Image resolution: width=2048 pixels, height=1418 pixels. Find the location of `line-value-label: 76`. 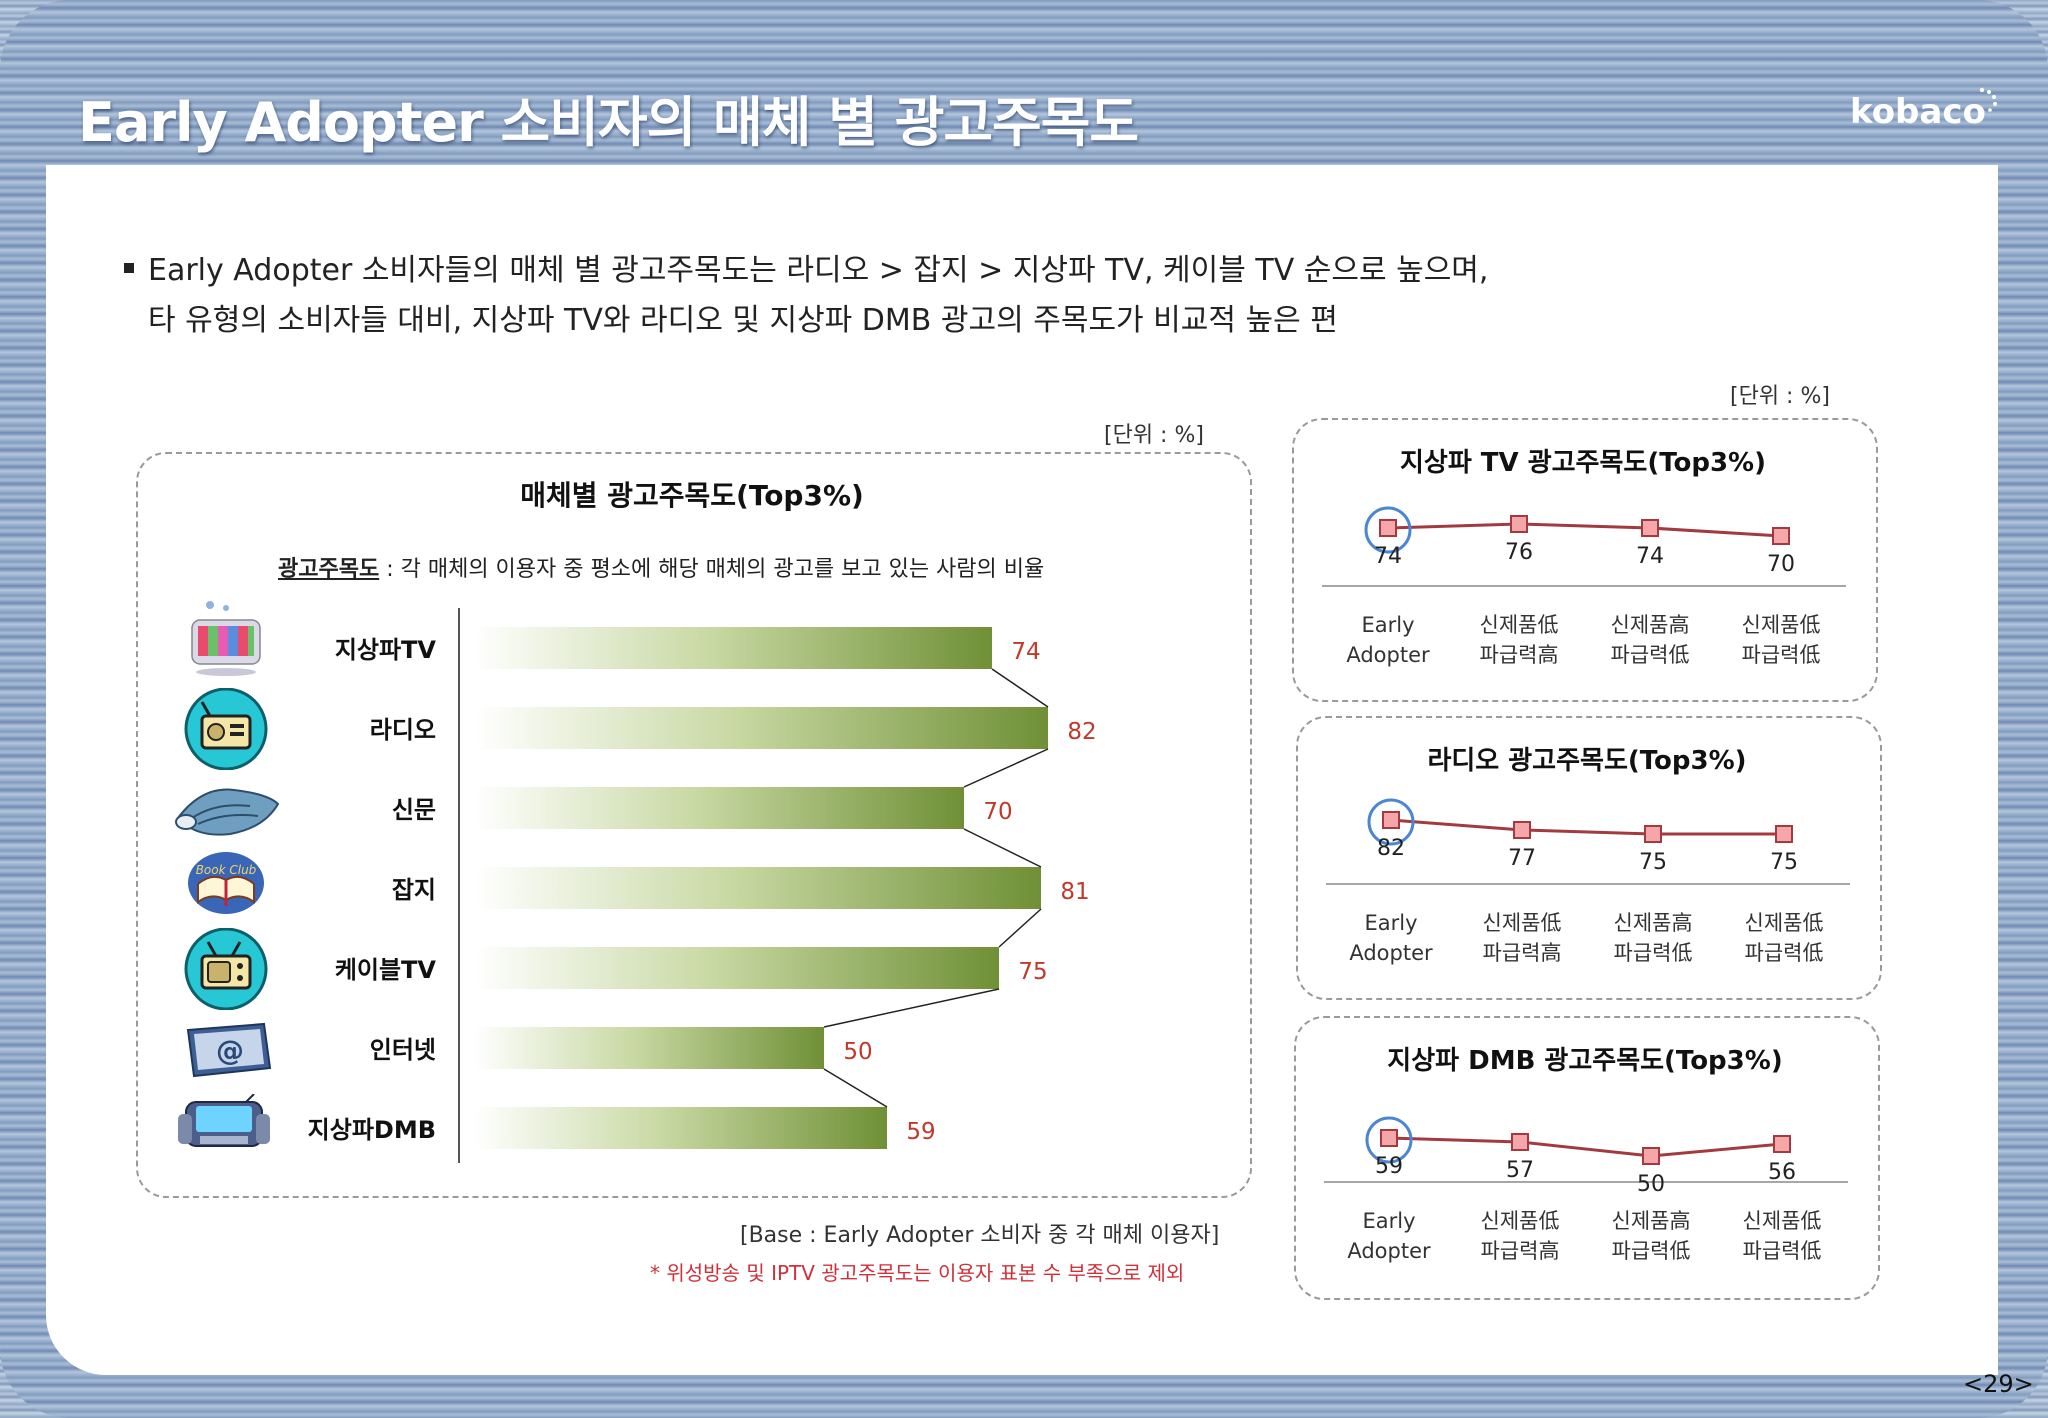

line-value-label: 76 is located at coordinates (1519, 552).